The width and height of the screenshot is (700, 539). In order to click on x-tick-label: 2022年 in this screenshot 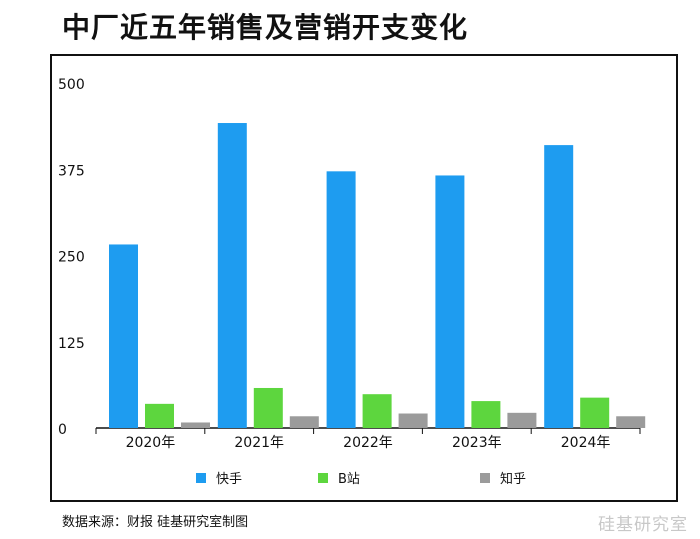, I will do `click(368, 443)`.